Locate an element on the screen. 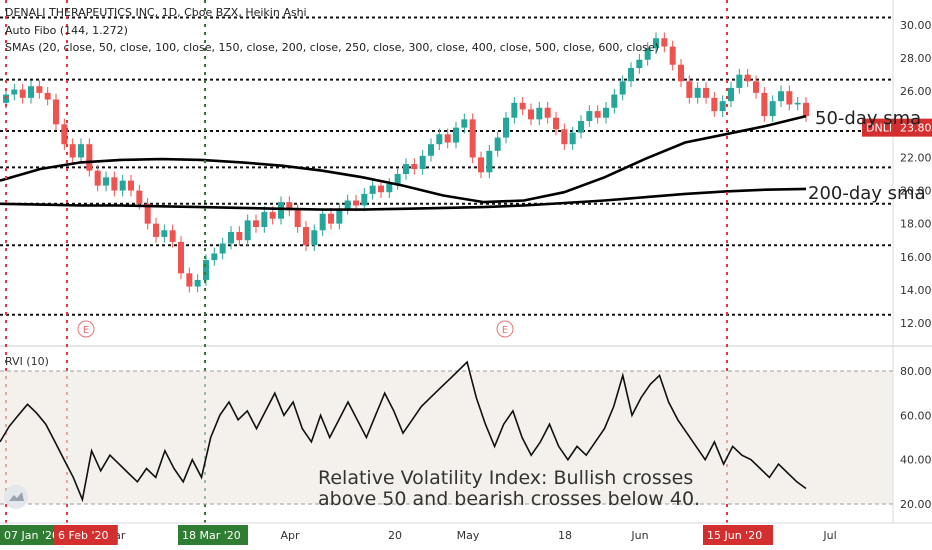 Image resolution: width=932 pixels, height=550 pixels. price-tick-label: 18.00 is located at coordinates (916, 224).